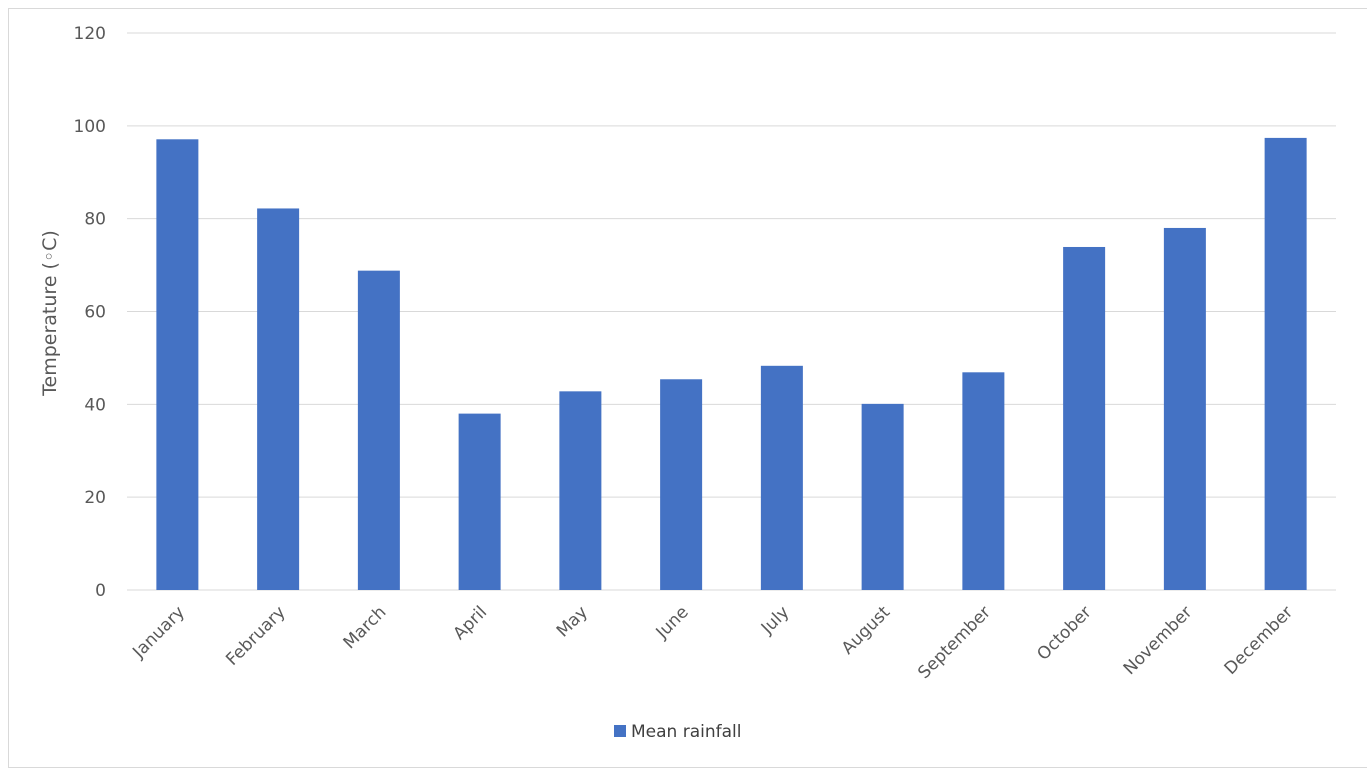  What do you see at coordinates (1184, 408) in the screenshot?
I see `bar-november` at bounding box center [1184, 408].